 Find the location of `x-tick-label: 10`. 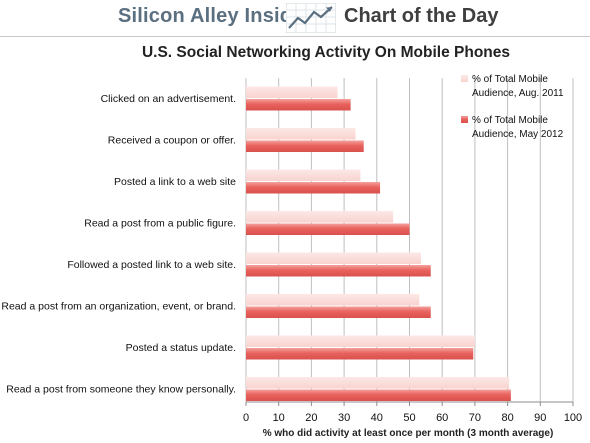

x-tick-label: 10 is located at coordinates (279, 418).